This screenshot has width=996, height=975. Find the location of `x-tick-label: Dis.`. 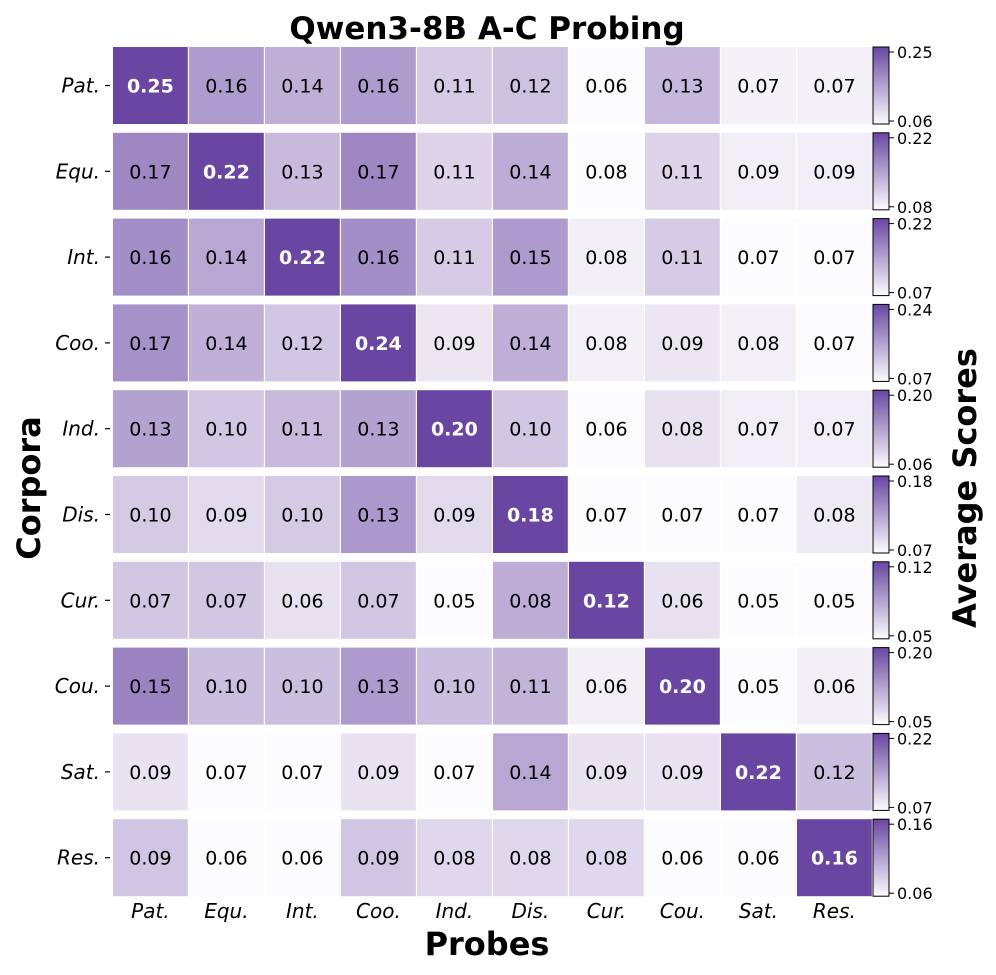

x-tick-label: Dis. is located at coordinates (531, 911).